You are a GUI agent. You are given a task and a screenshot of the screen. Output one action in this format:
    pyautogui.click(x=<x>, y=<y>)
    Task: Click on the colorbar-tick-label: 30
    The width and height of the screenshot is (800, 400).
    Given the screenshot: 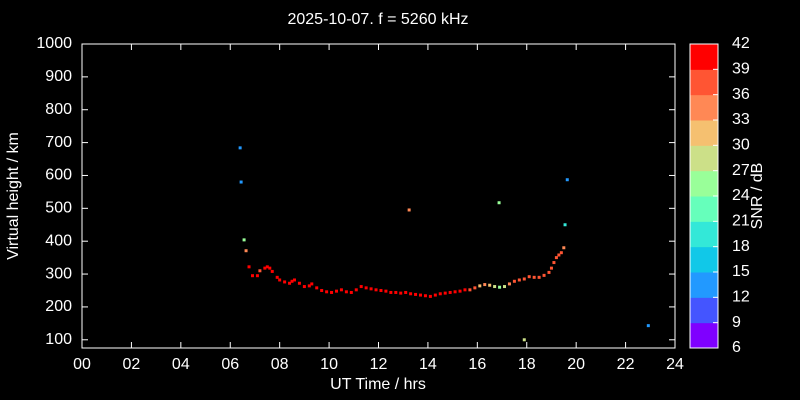 What is the action you would take?
    pyautogui.click(x=741, y=145)
    